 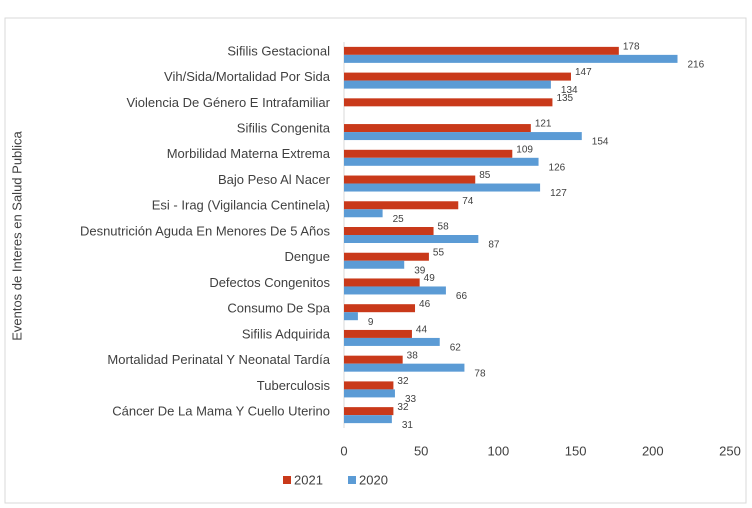 I want to click on y-axis-label: Eventos de Interes en Salud Publica, so click(x=16, y=235).